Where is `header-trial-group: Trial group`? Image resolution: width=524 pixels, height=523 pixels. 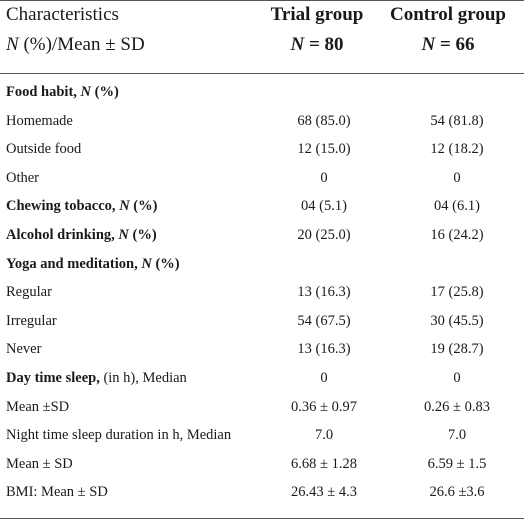
header-trial-group: Trial group is located at coordinates (317, 15).